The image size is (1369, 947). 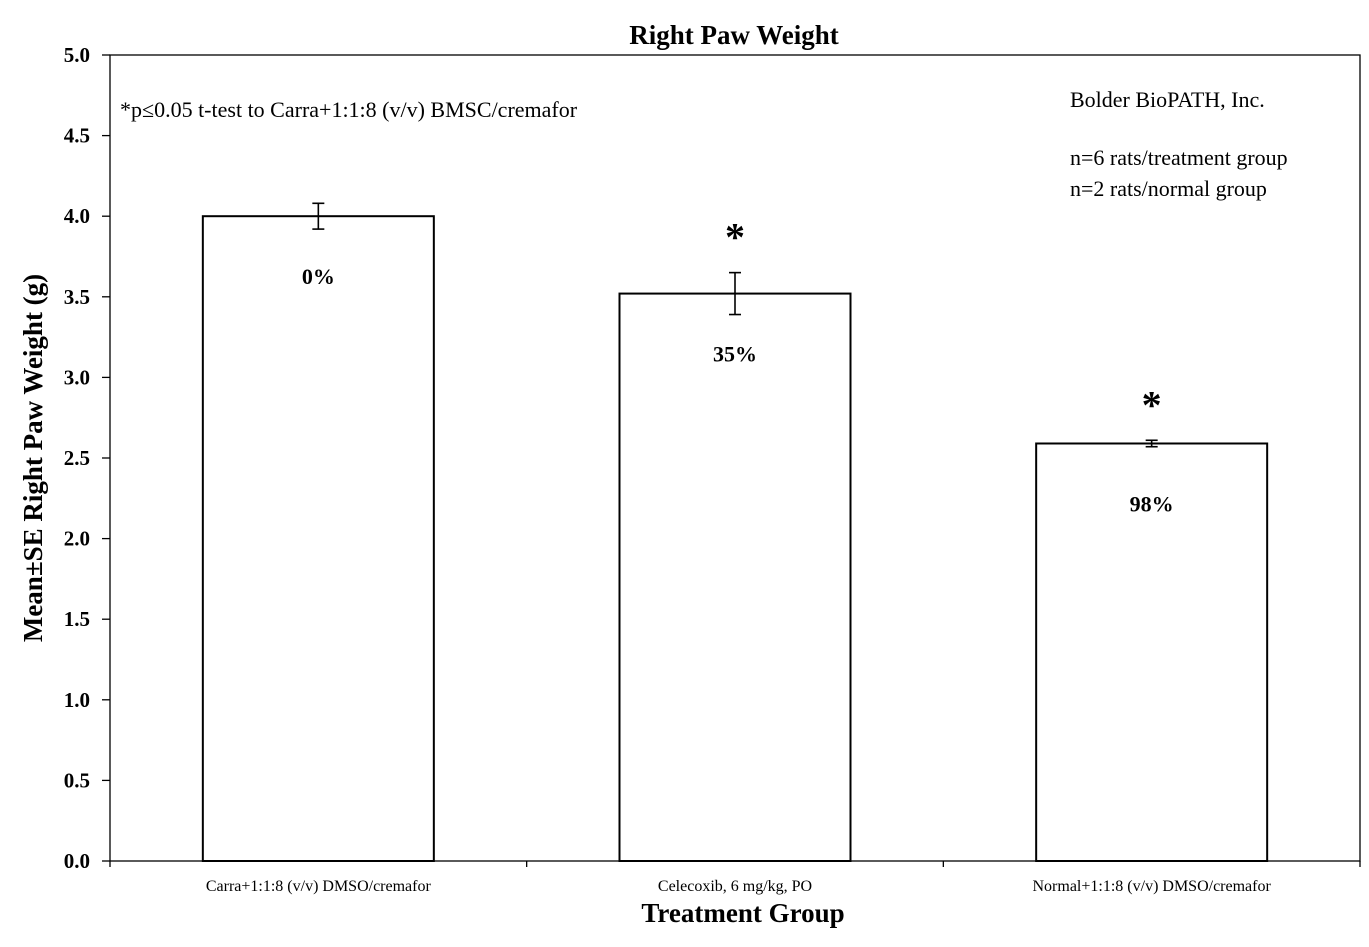 I want to click on y-axis-title: Mean±SE Right Paw Weight (g), so click(x=33, y=458).